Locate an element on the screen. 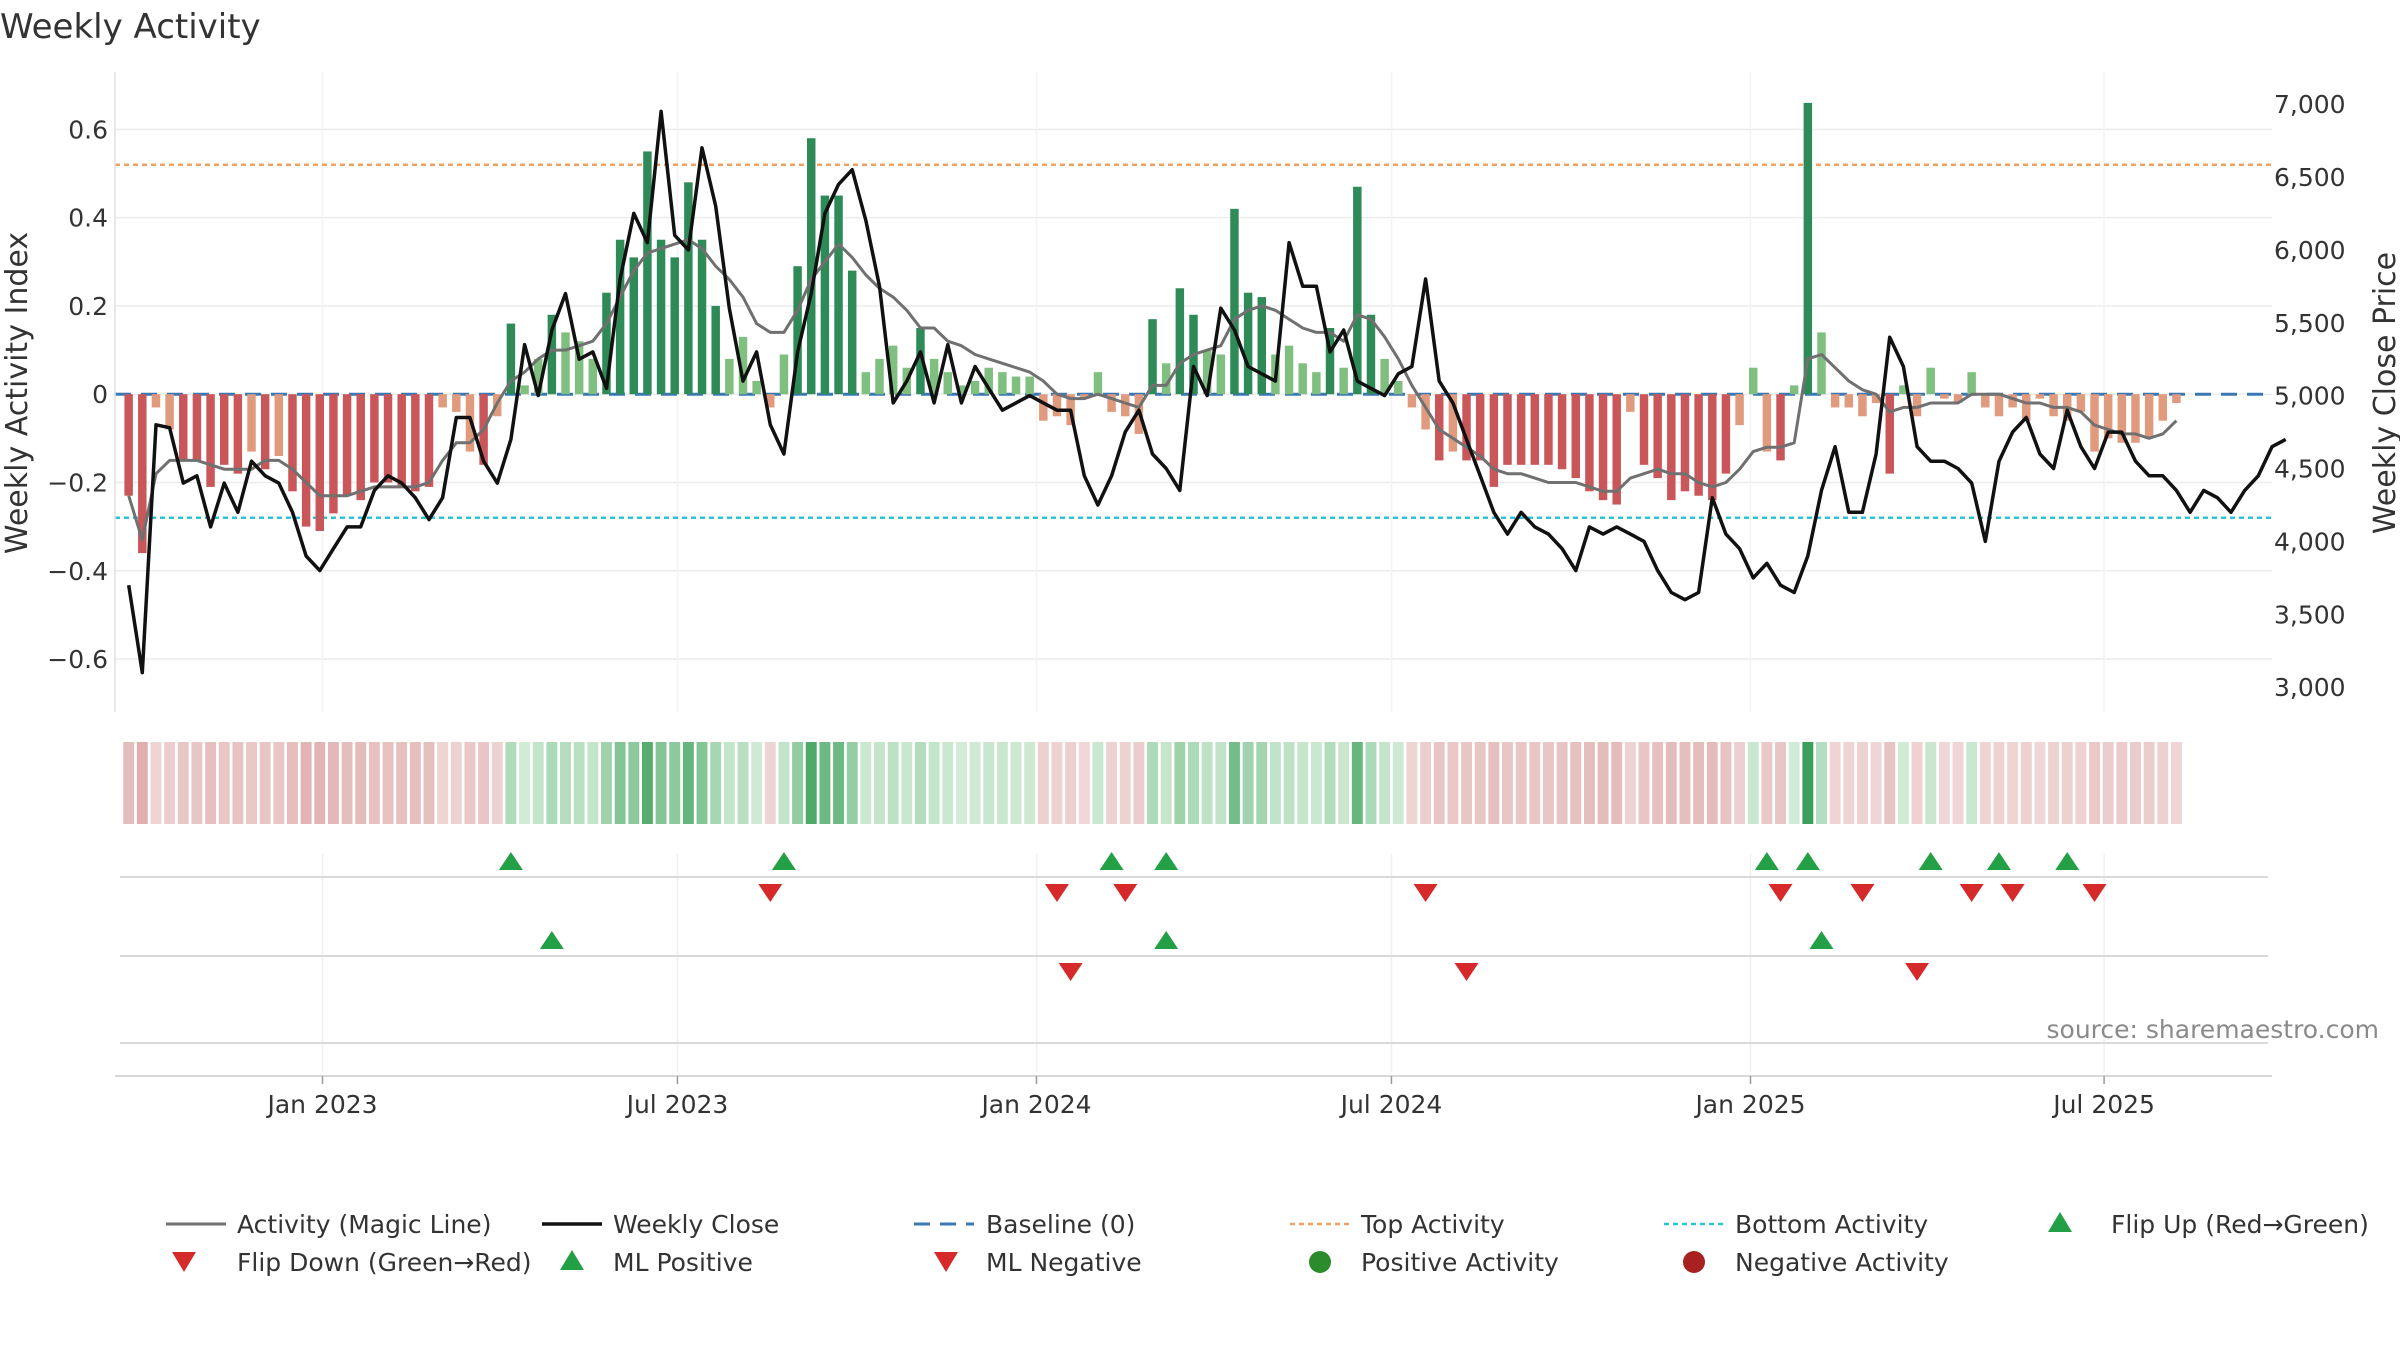 Image resolution: width=2400 pixels, height=1350 pixels. signal-panels is located at coordinates (1193, 964).